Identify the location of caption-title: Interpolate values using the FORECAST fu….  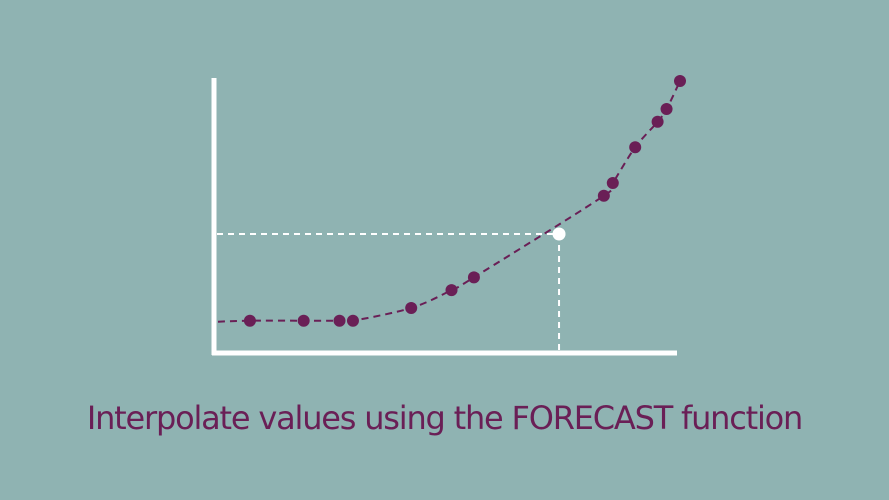
(444, 418).